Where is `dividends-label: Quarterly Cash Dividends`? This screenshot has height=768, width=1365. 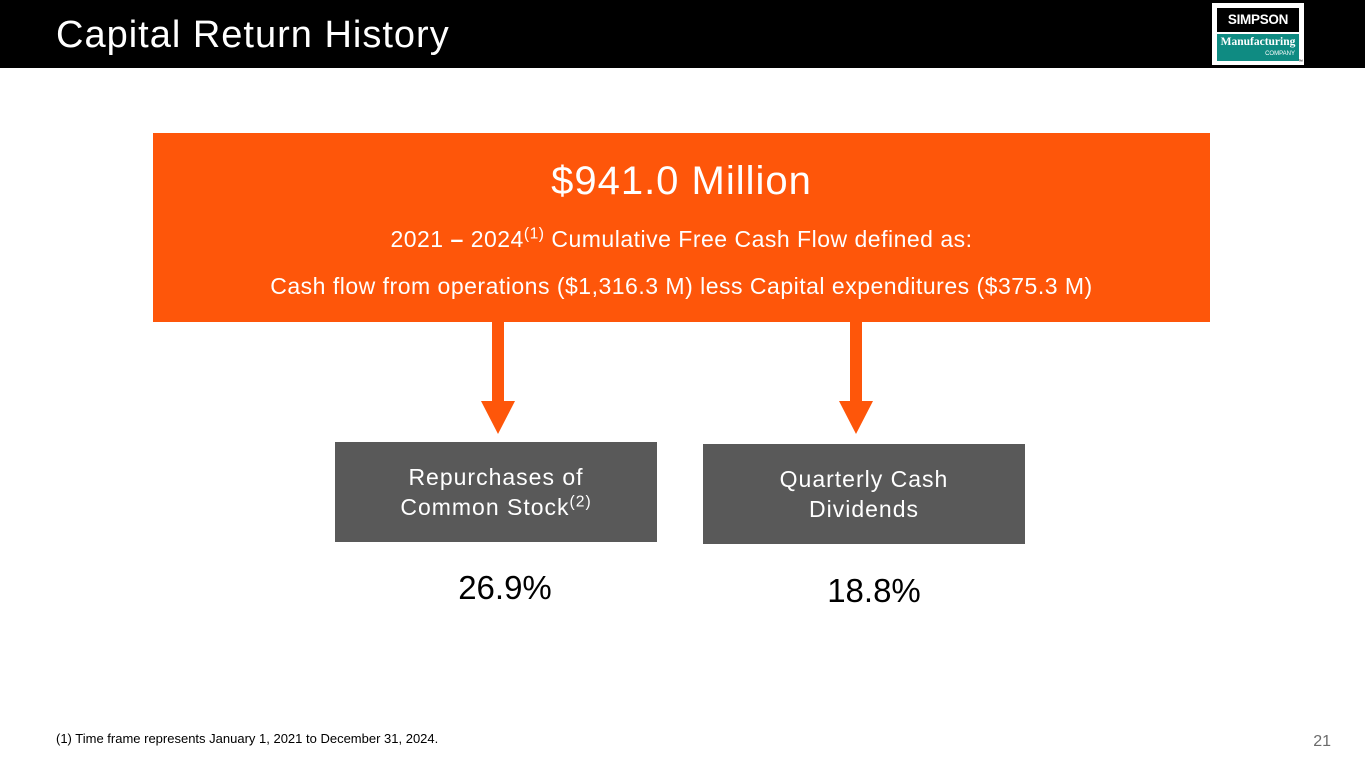 dividends-label: Quarterly Cash Dividends is located at coordinates (864, 494).